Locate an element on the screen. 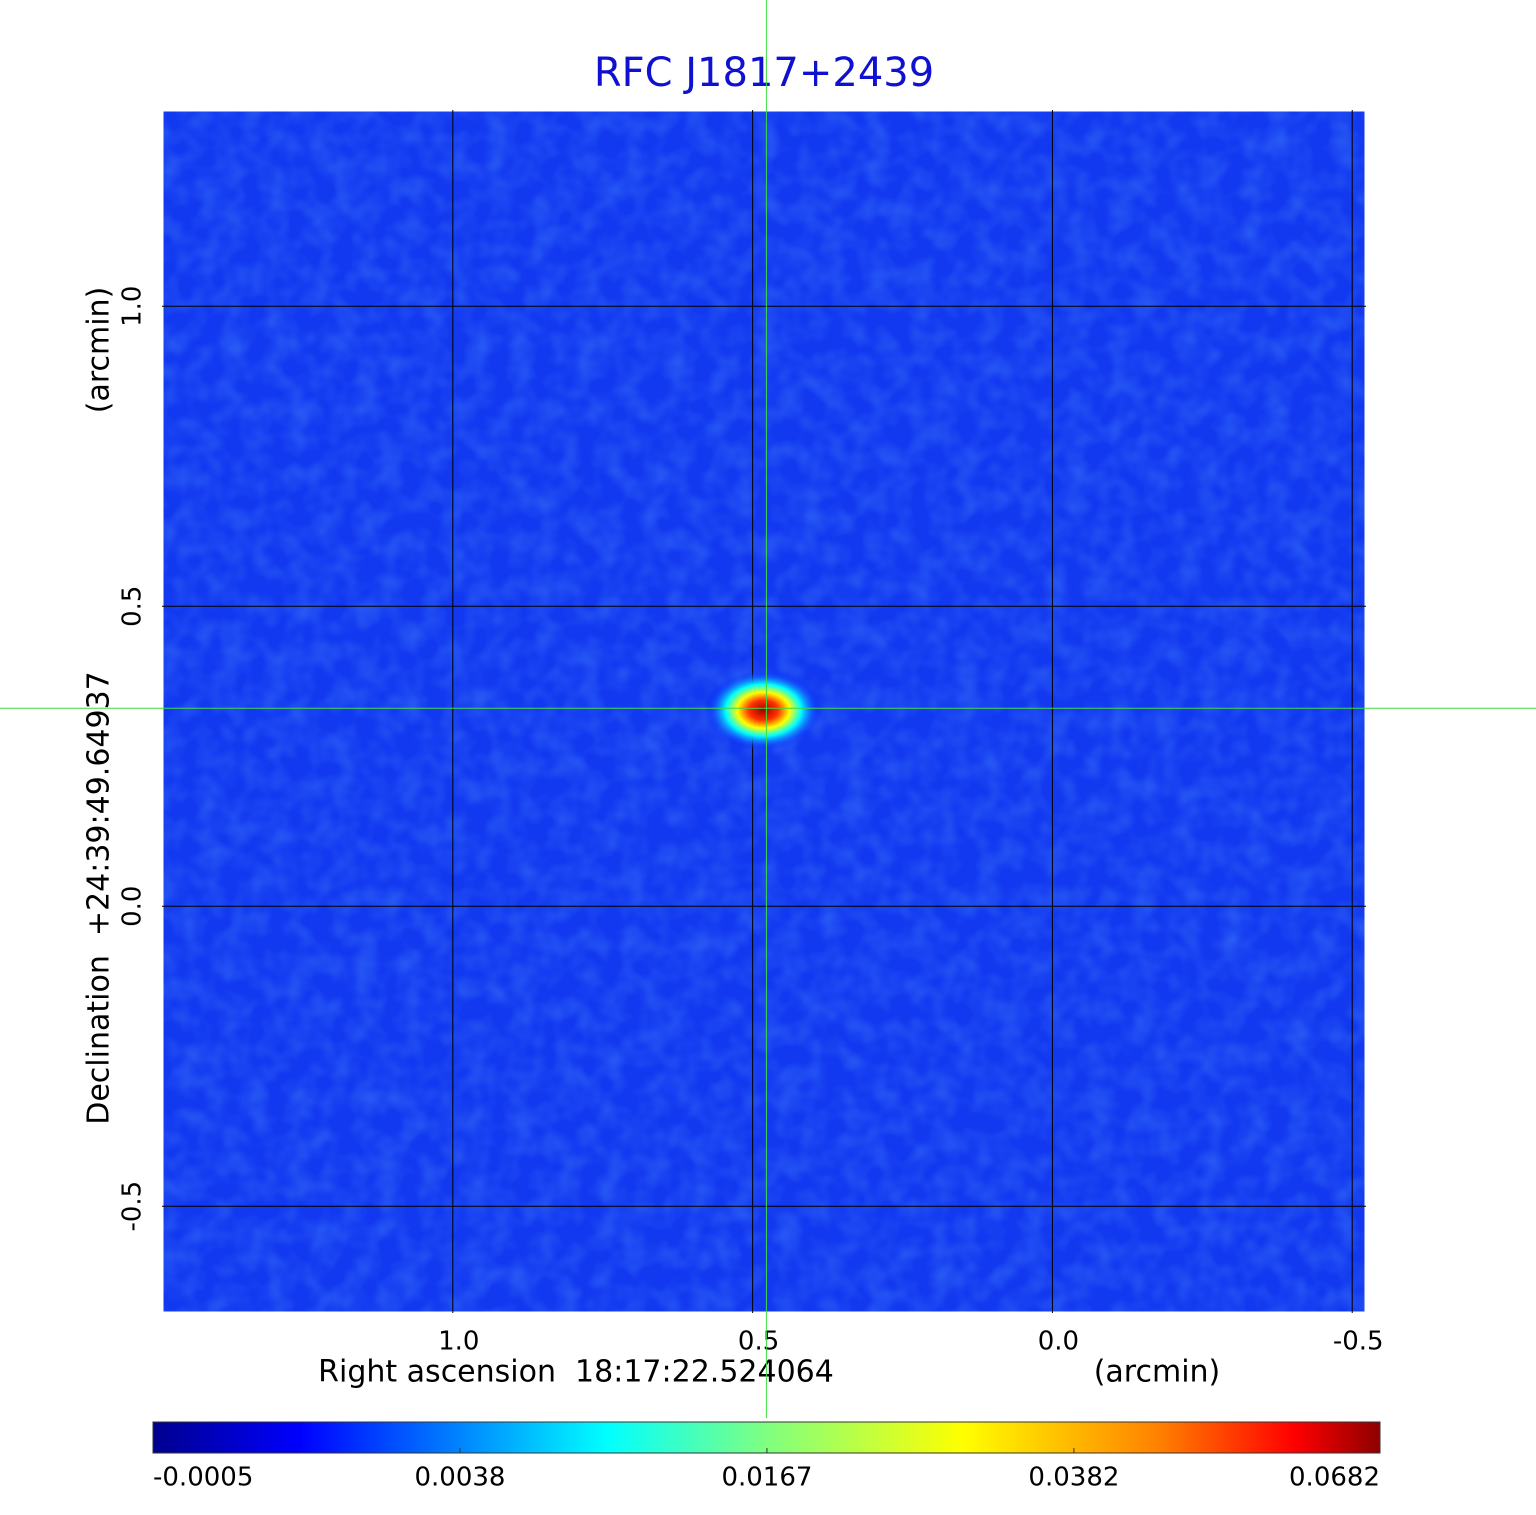 The width and height of the screenshot is (1536, 1515). x-axis-unit: (arcmin) is located at coordinates (1157, 1372).